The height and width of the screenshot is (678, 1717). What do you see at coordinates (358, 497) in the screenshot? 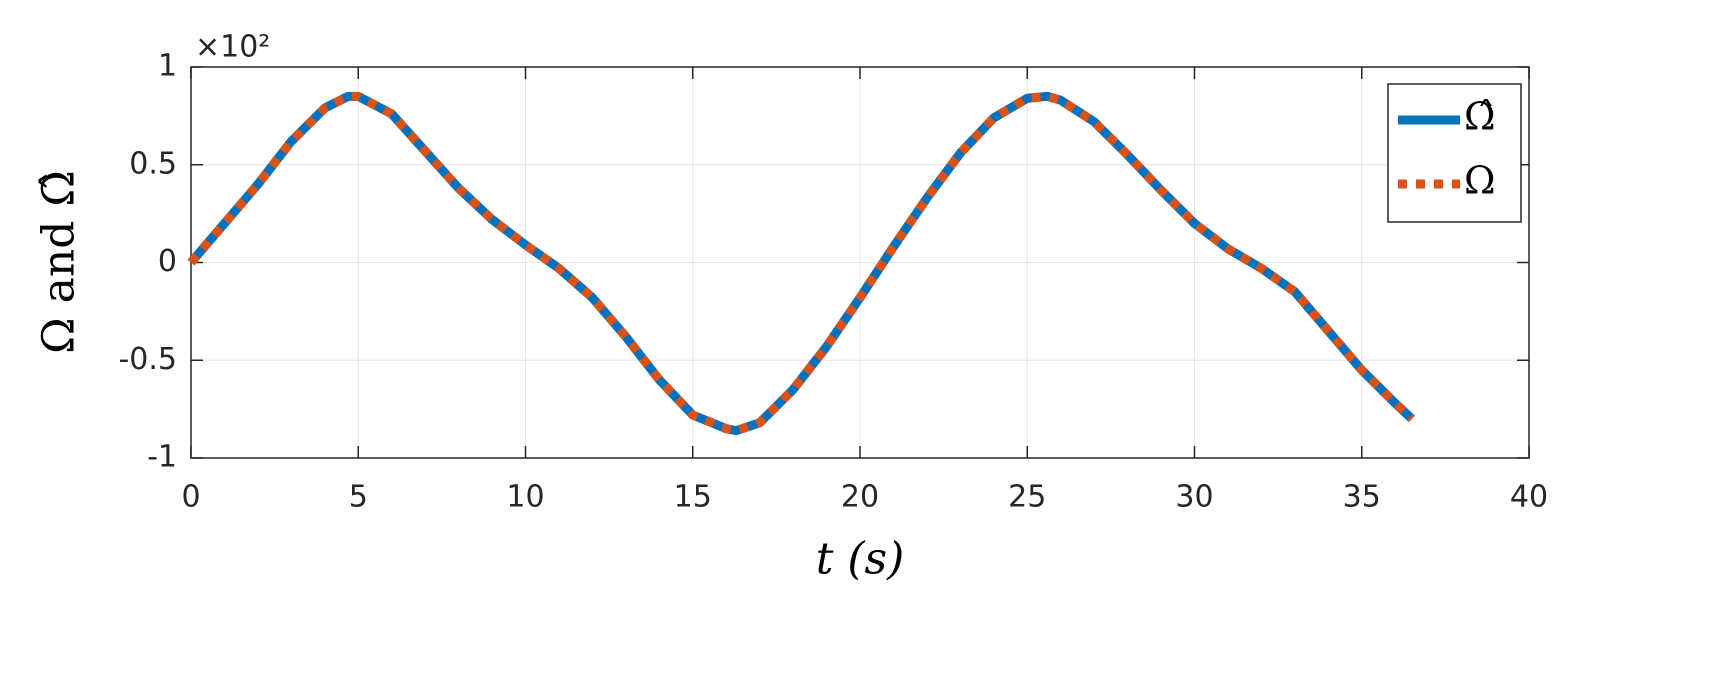
I see `x-tick-label: 5` at bounding box center [358, 497].